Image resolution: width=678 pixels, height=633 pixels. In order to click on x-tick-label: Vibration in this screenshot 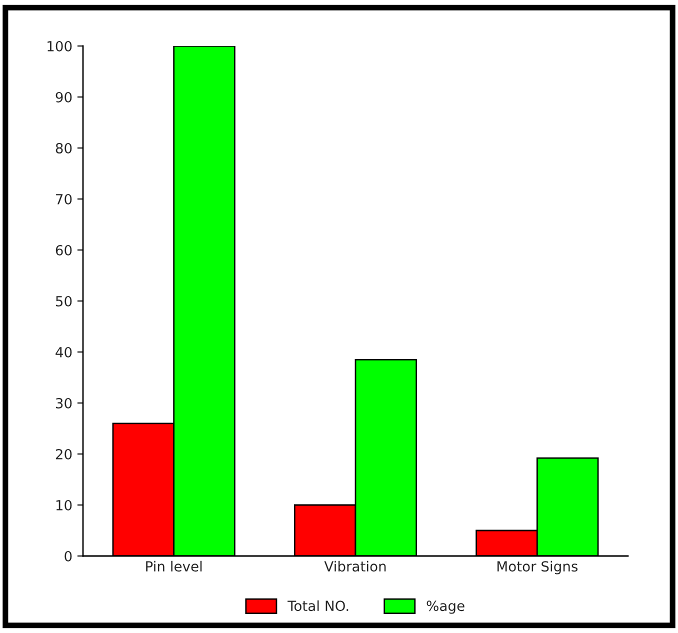, I will do `click(355, 566)`.